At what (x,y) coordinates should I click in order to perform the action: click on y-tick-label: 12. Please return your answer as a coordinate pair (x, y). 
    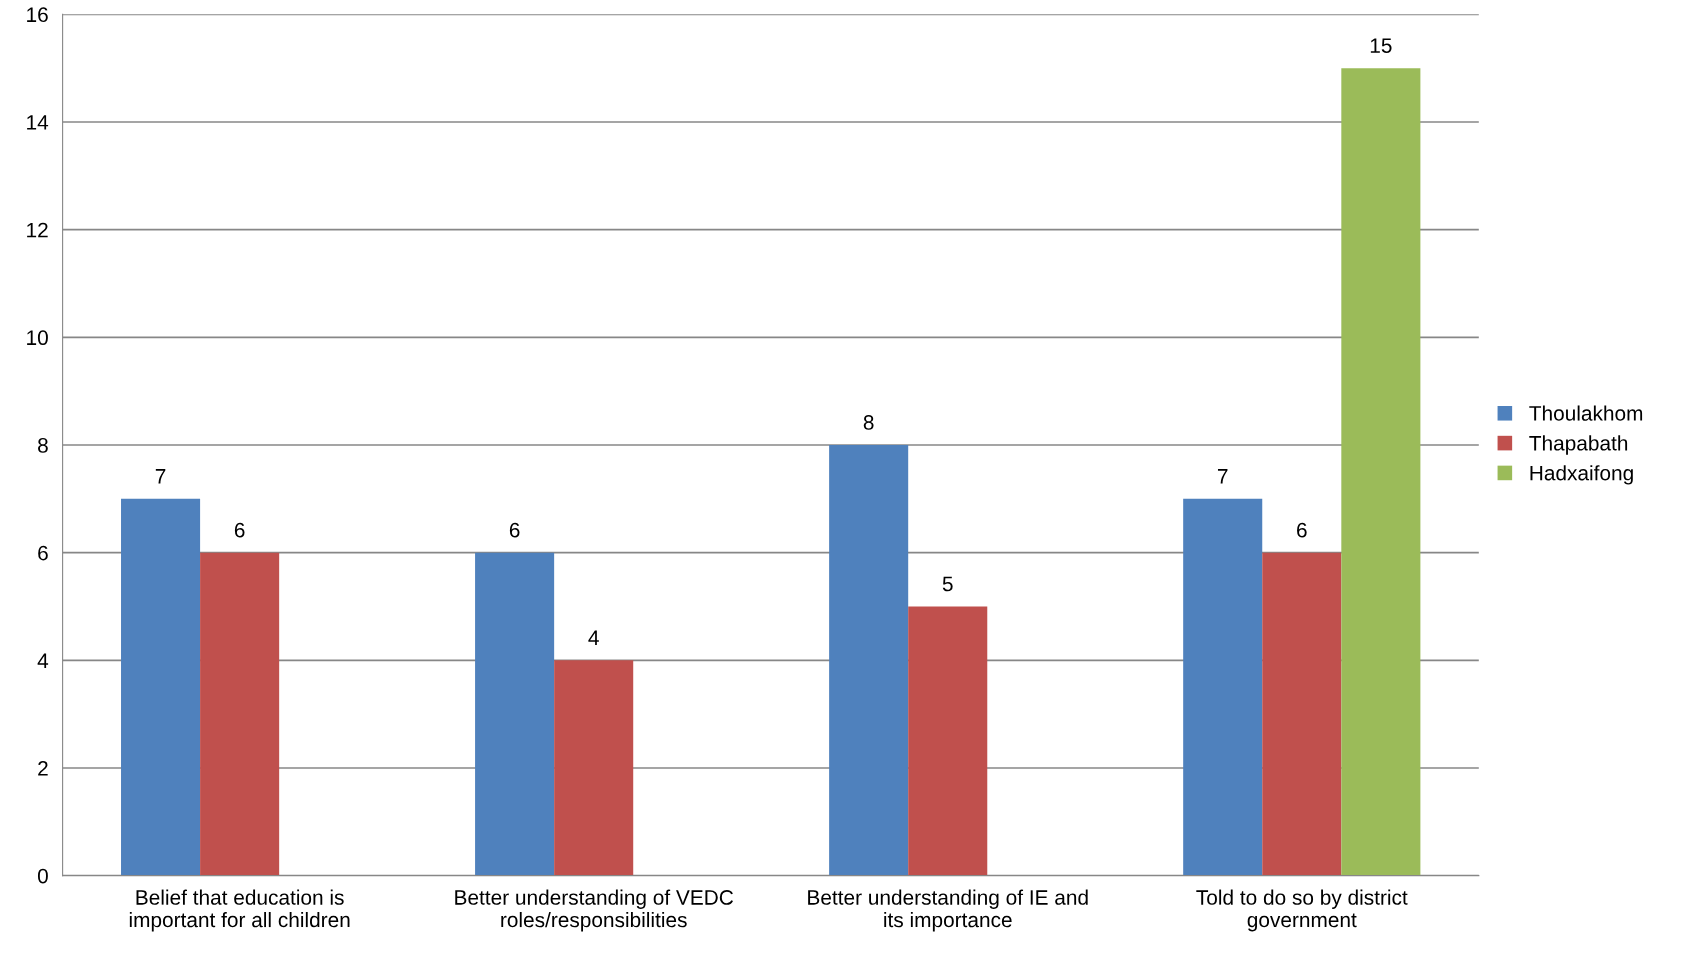
    Looking at the image, I should click on (37, 230).